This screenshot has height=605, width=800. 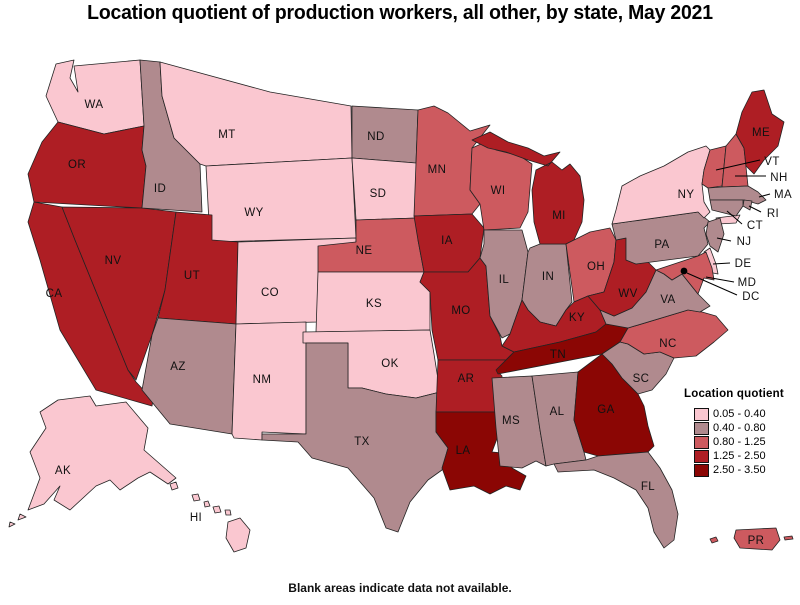 What do you see at coordinates (558, 355) in the screenshot?
I see `state-label-TN: TN` at bounding box center [558, 355].